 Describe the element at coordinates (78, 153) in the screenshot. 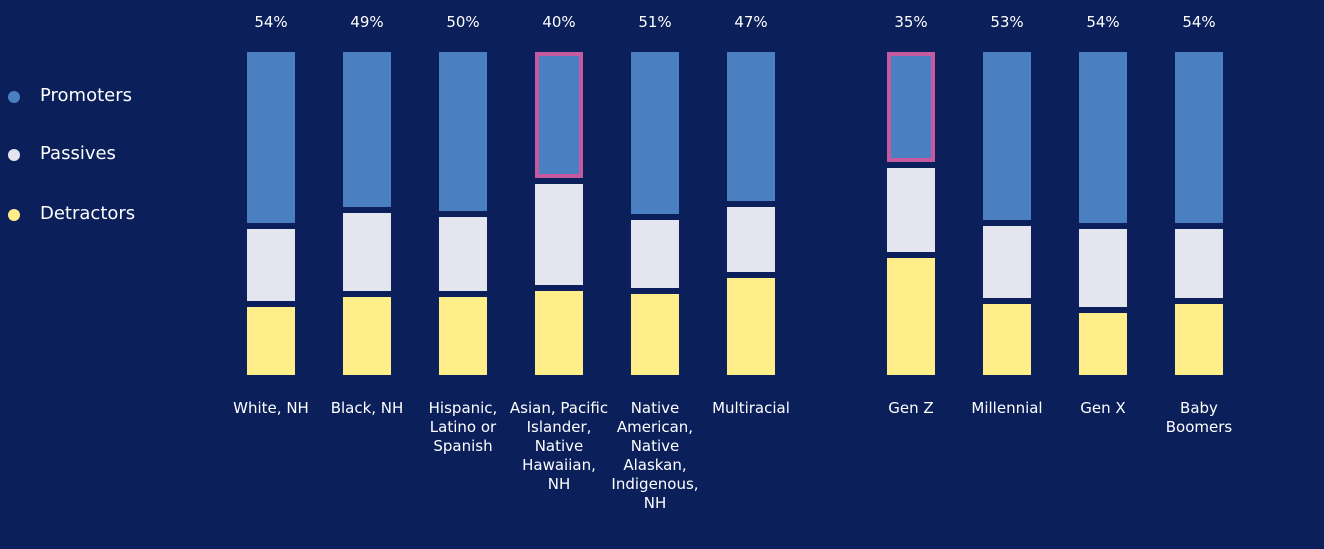

I see `legend-label: Passives` at that location.